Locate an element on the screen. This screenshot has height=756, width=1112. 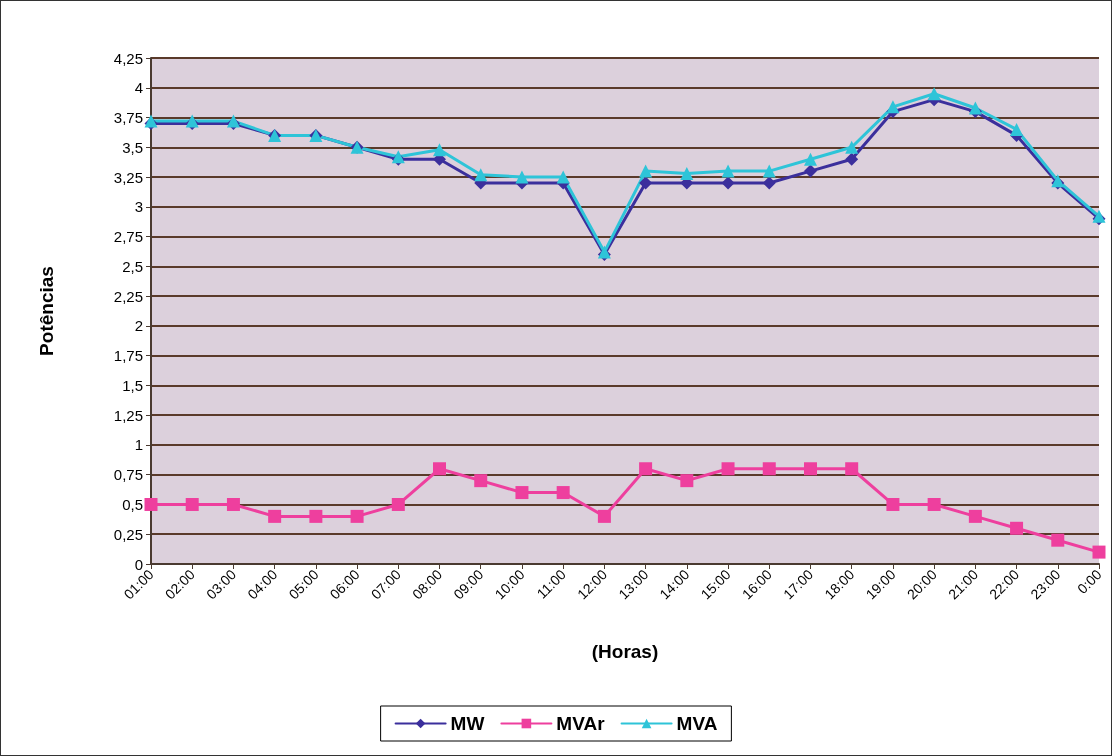
y-tick-label: 2,25 is located at coordinates (128, 296).